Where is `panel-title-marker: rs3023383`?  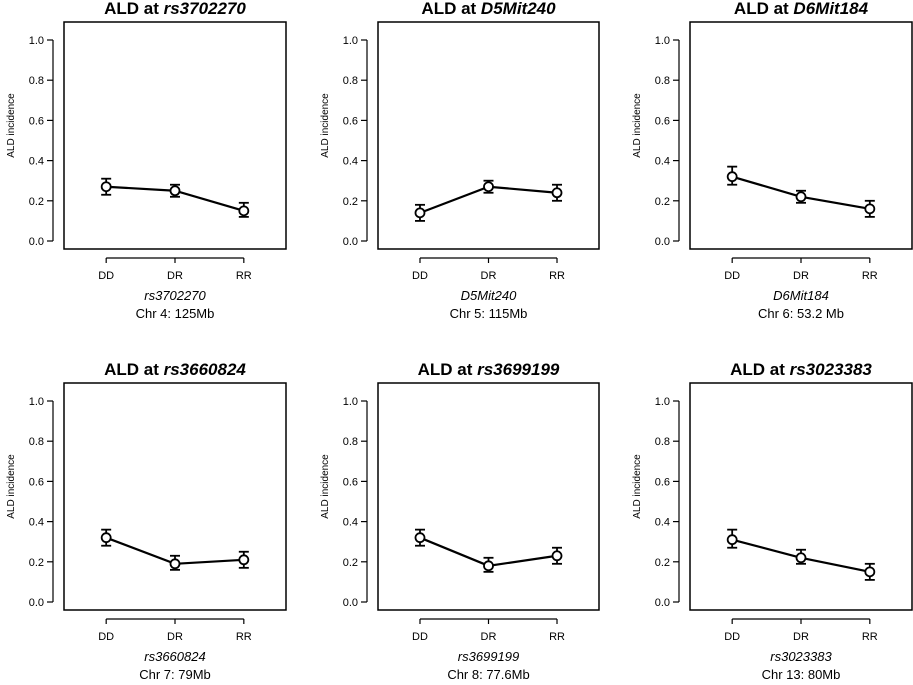 panel-title-marker: rs3023383 is located at coordinates (831, 369).